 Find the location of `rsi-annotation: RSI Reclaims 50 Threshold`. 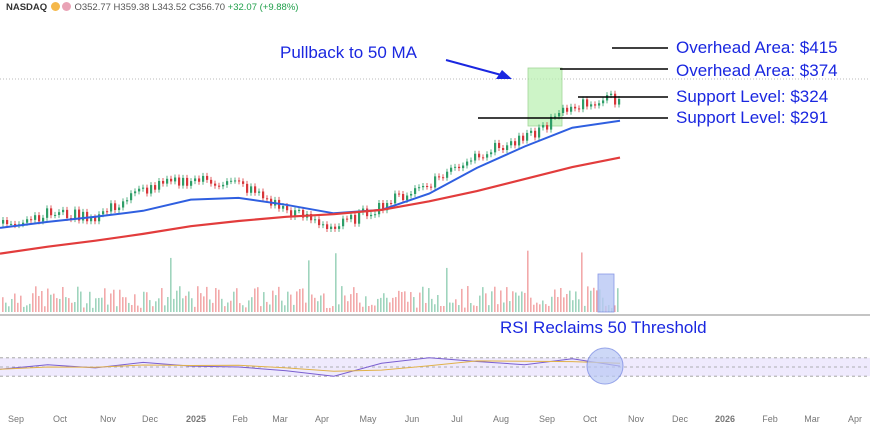

rsi-annotation: RSI Reclaims 50 Threshold is located at coordinates (603, 327).